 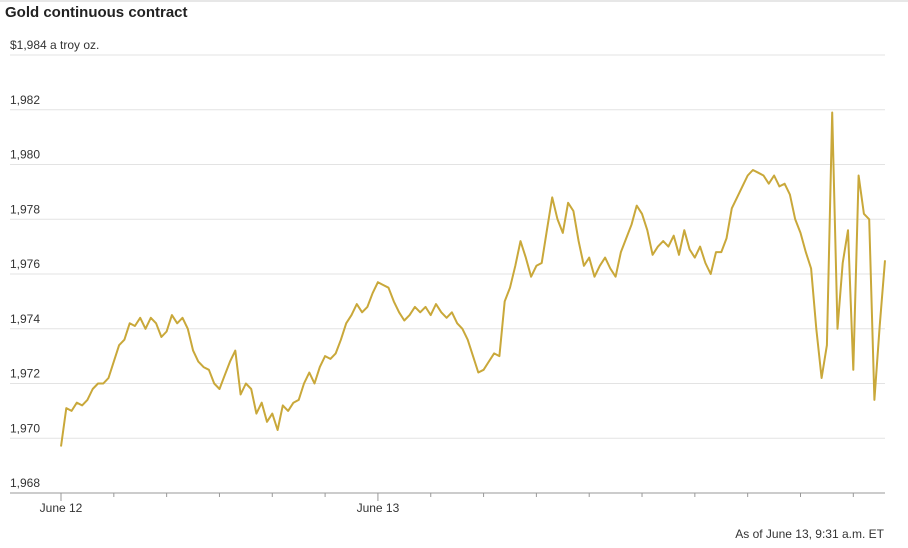 What do you see at coordinates (54, 45) in the screenshot?
I see `y-tick-label: $1,984 a troy oz.` at bounding box center [54, 45].